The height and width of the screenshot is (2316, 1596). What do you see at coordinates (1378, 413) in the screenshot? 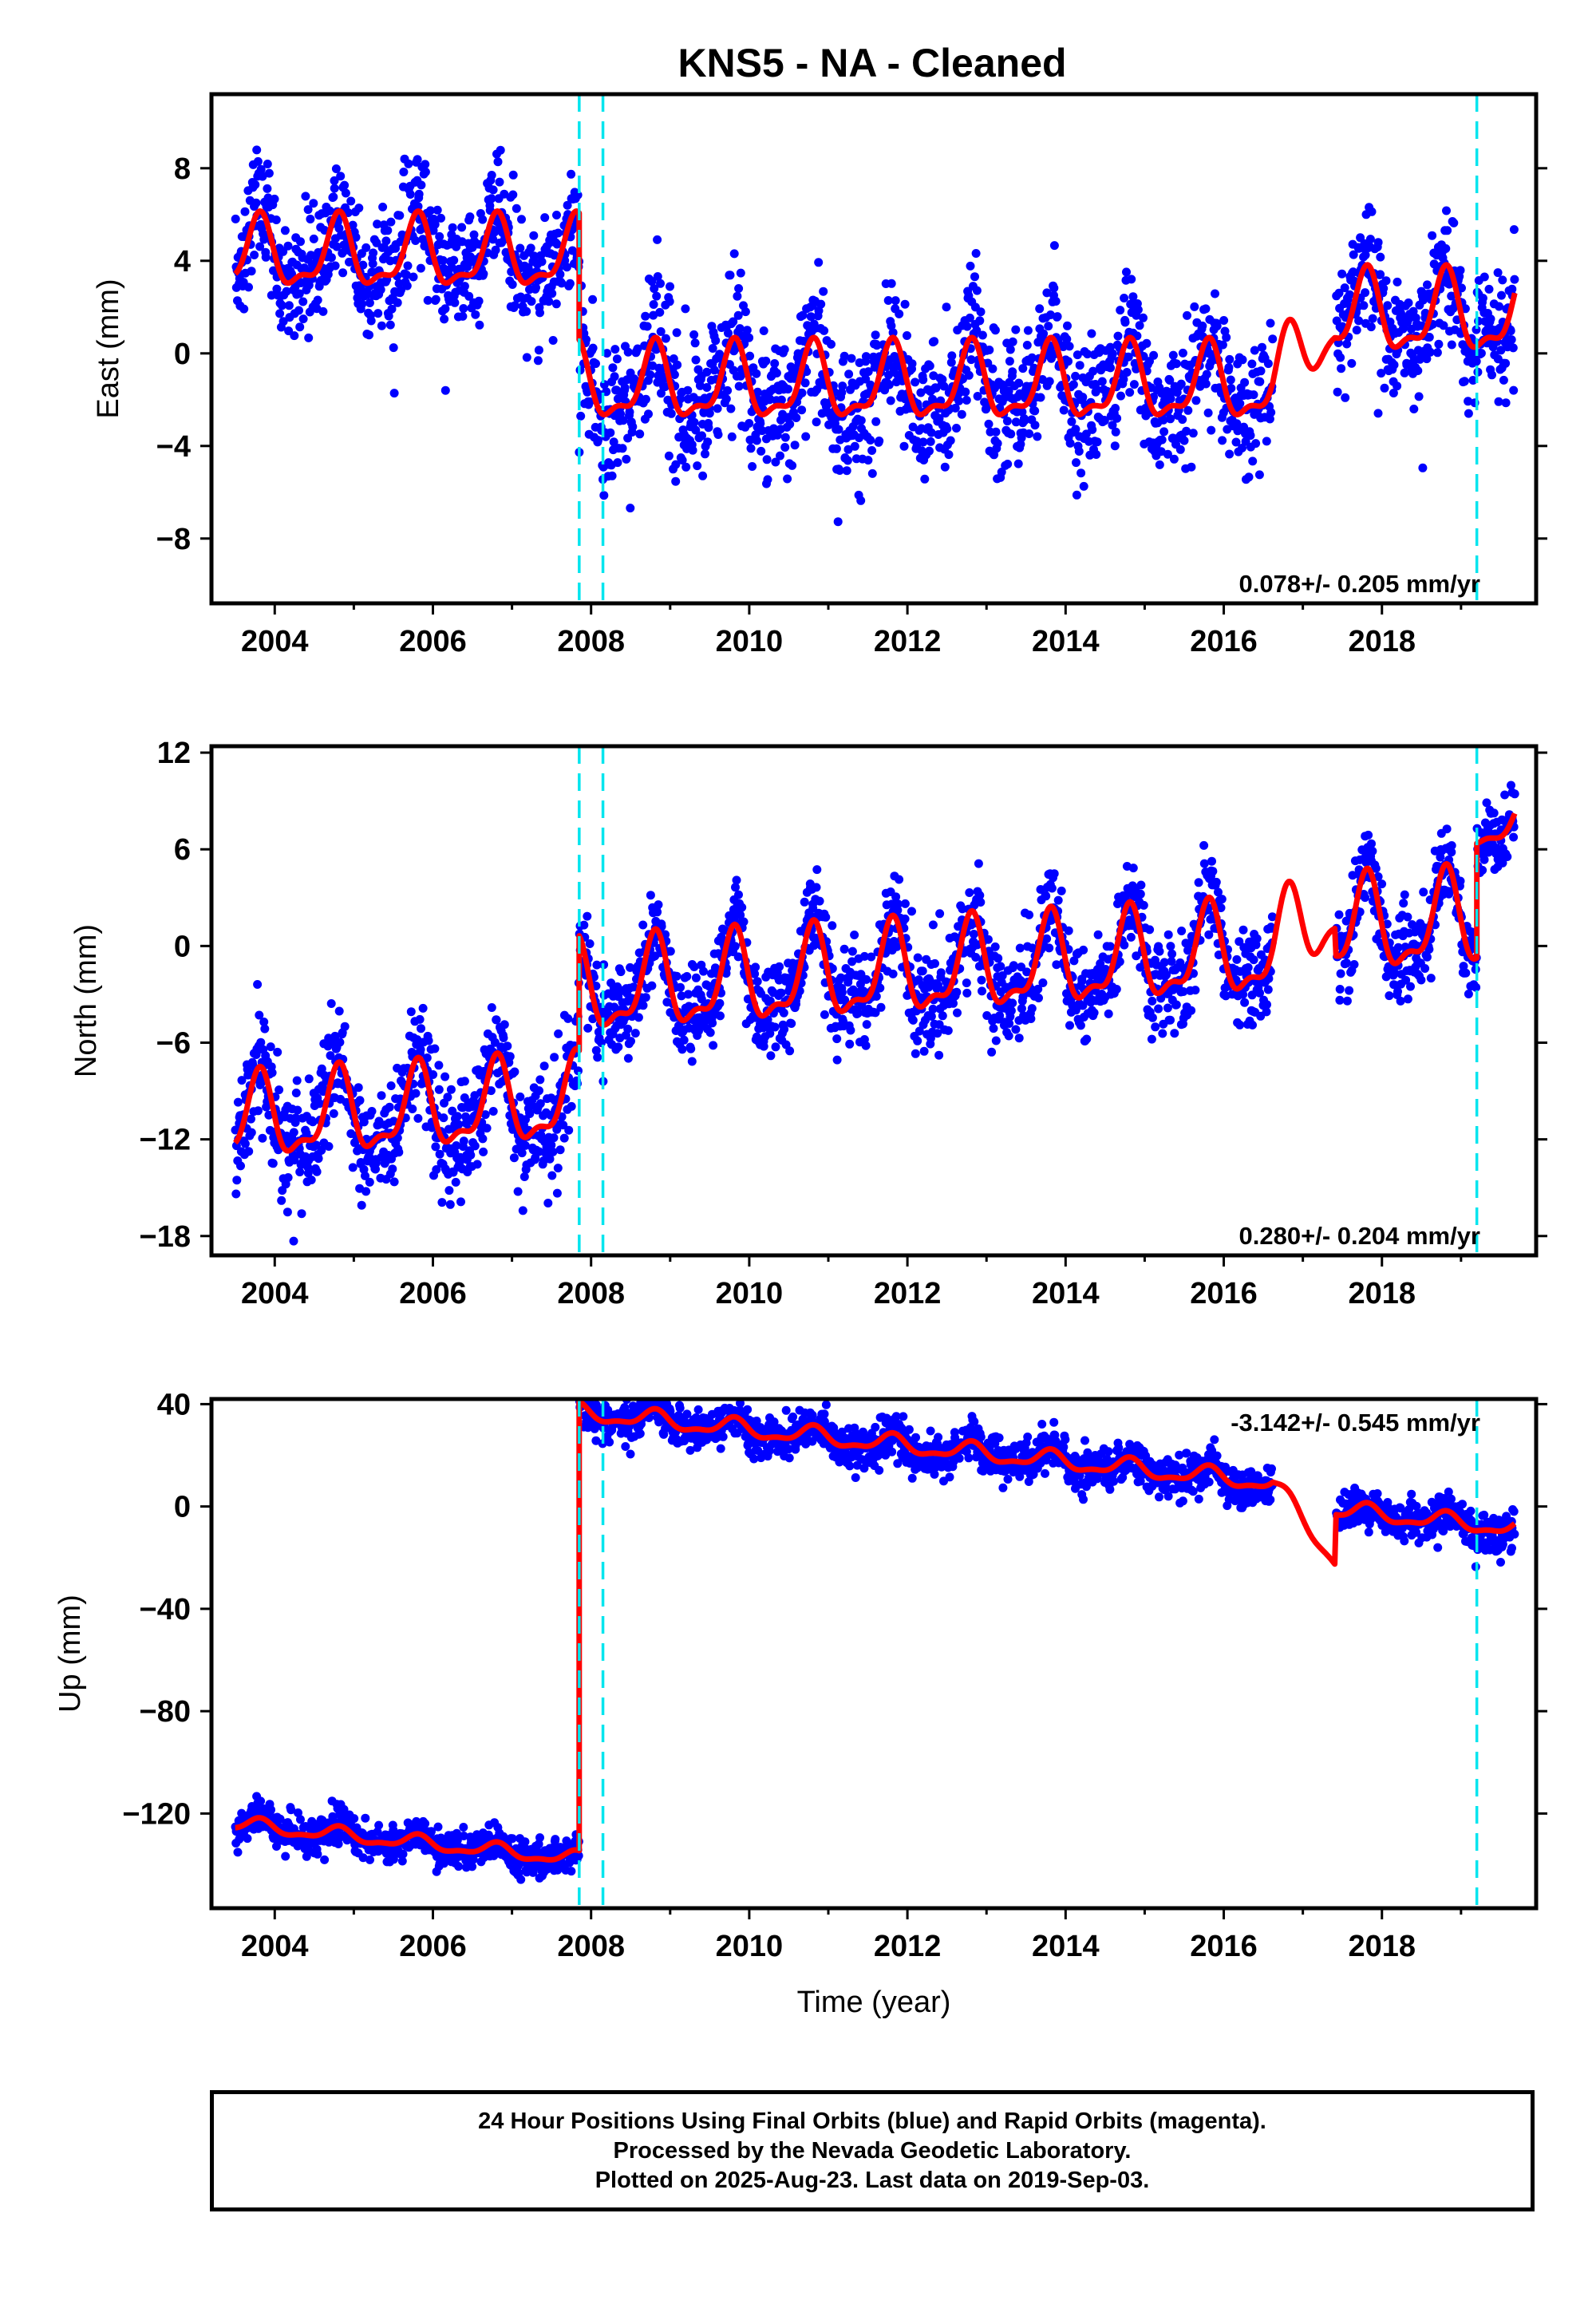
I see `data-point-east-2046` at bounding box center [1378, 413].